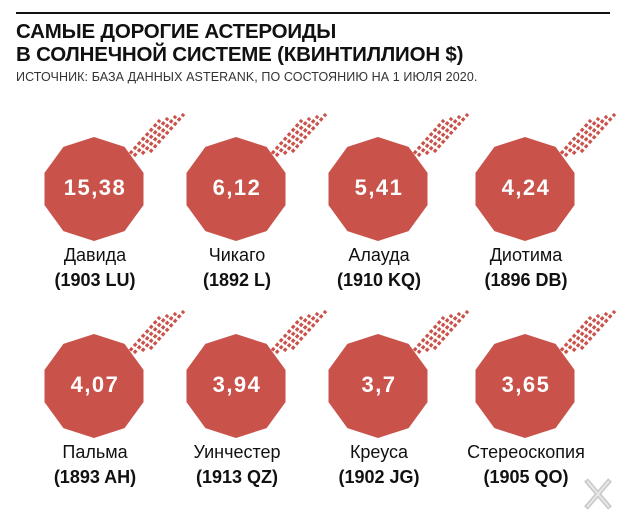 The height and width of the screenshot is (518, 620). I want to click on asteroid-name: Давида, so click(95, 255).